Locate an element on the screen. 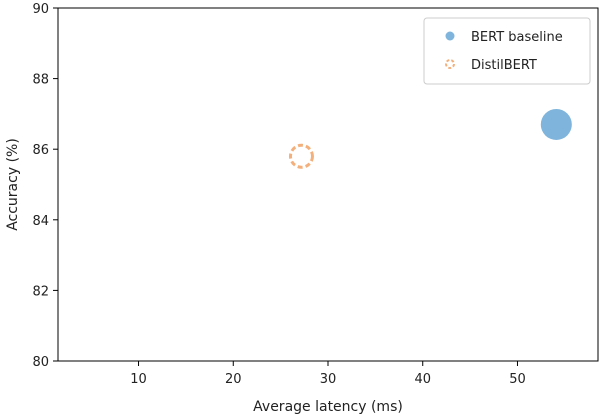  y-tick-label: 86 is located at coordinates (40, 150).